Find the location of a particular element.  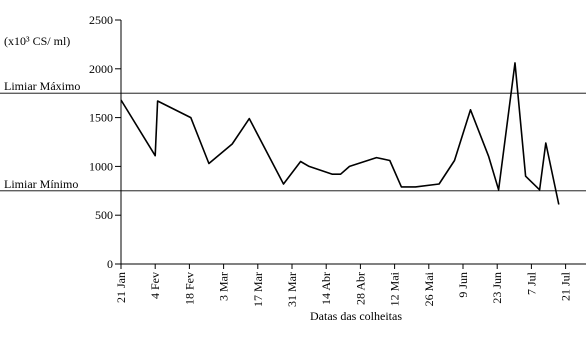

x-tick-label: 3 Mar is located at coordinates (224, 286).